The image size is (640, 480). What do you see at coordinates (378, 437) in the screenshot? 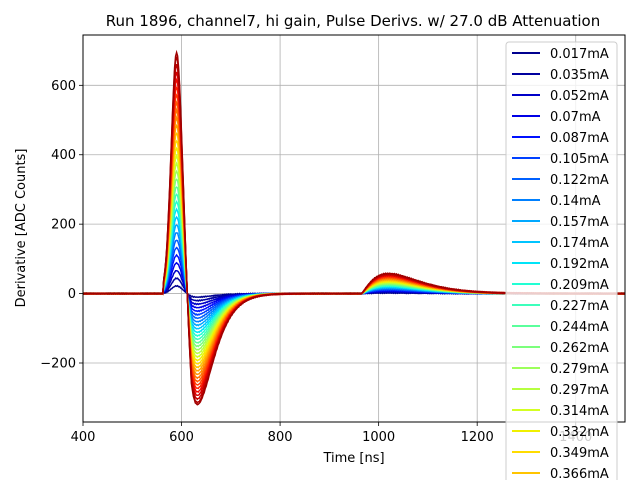
I see `x-tick-label: 1000` at bounding box center [378, 437].